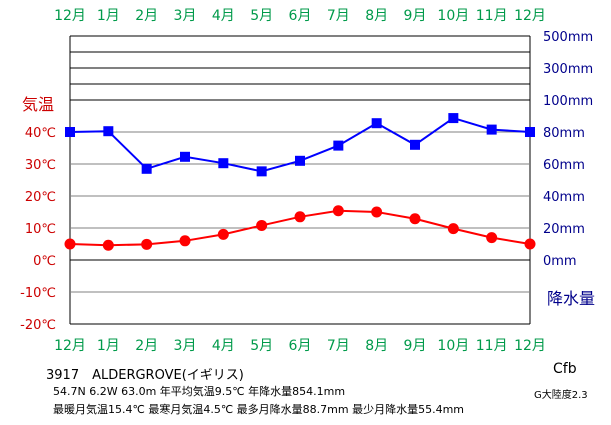  What do you see at coordinates (453, 16) in the screenshot?
I see `month-label-top: 10月` at bounding box center [453, 16].